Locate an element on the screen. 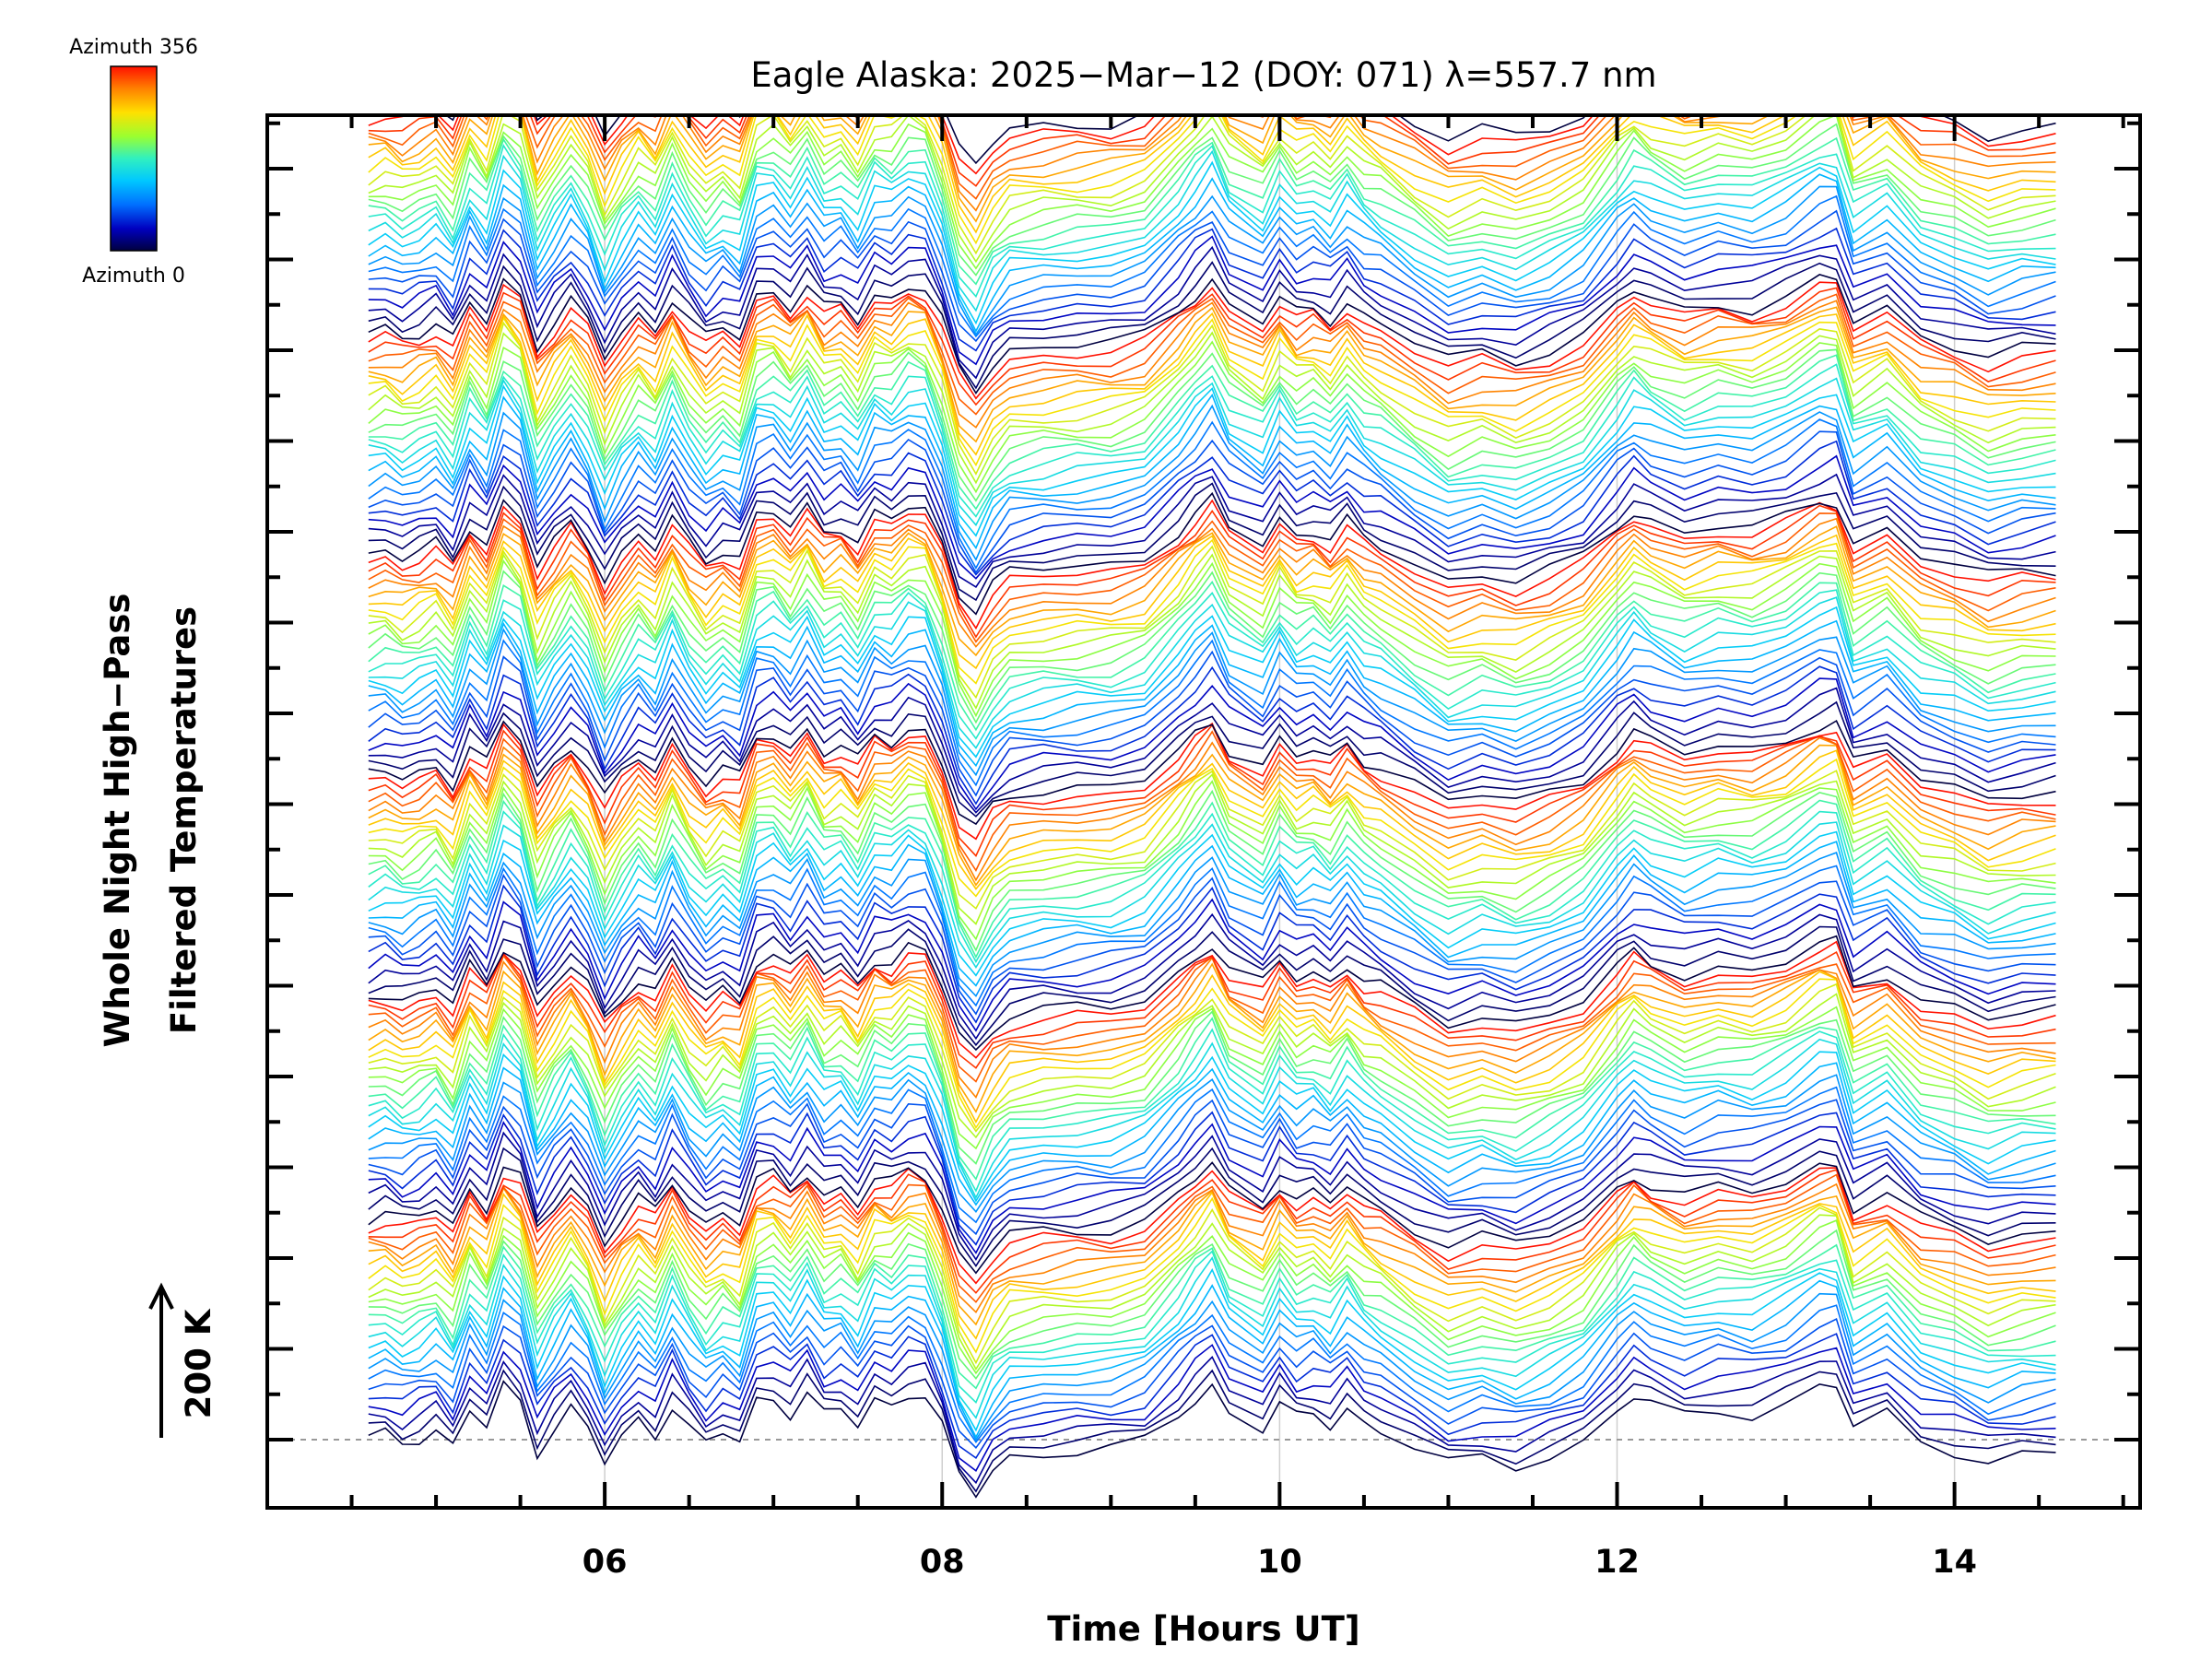 The image size is (2212, 1659). x-tick-label: 12 is located at coordinates (1617, 1562).